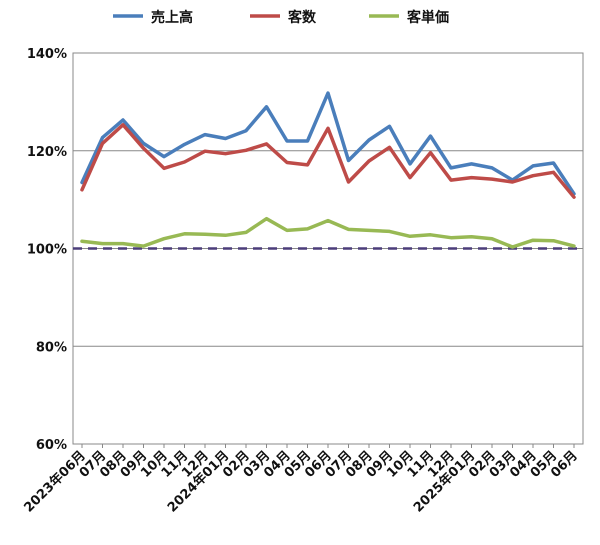 The image size is (600, 545). What do you see at coordinates (47, 54) in the screenshot?
I see `y-tick-label: 140%` at bounding box center [47, 54].